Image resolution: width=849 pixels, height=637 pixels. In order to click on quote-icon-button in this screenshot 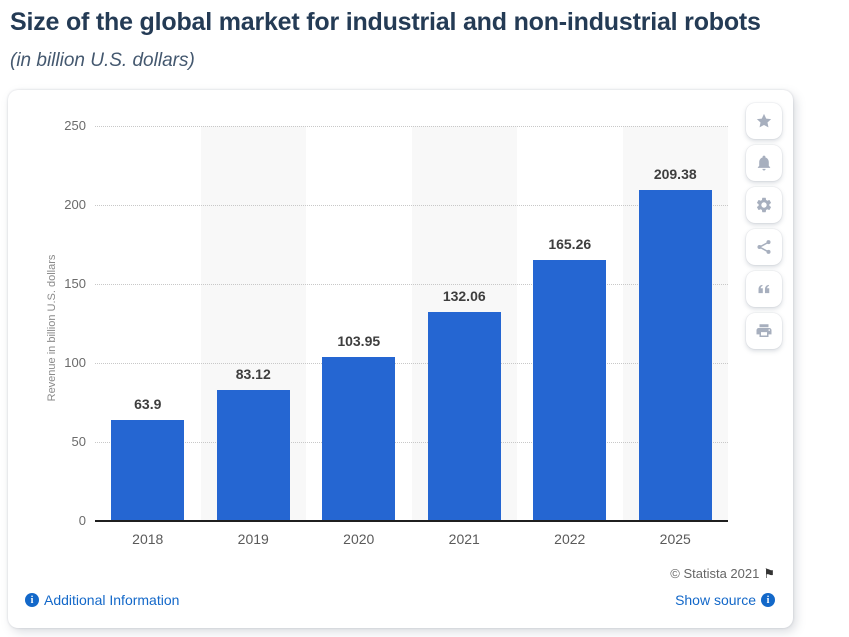, I will do `click(764, 289)`.